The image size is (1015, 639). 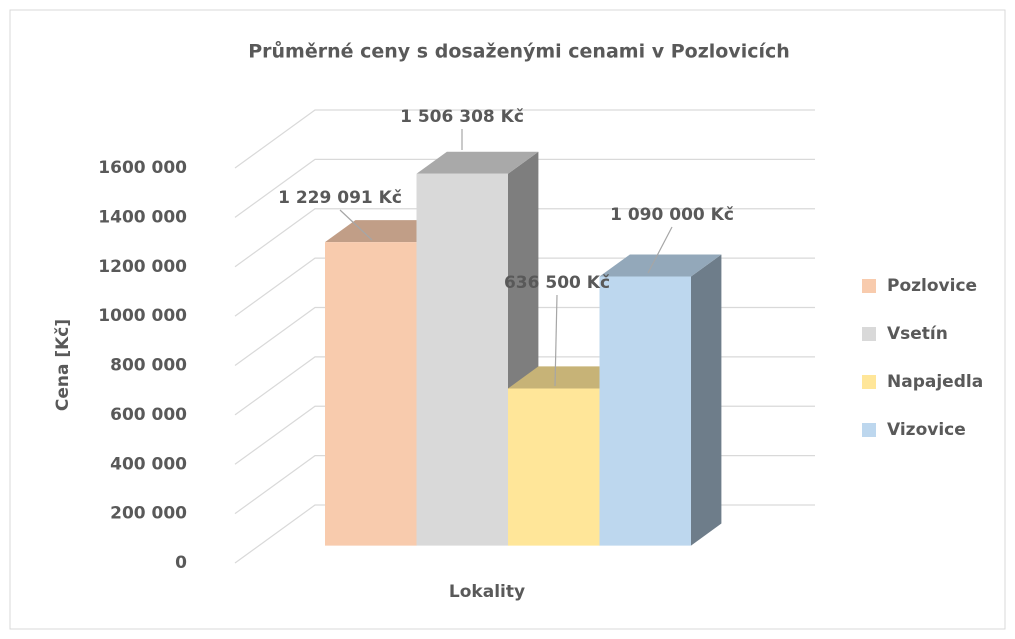 I want to click on y-tick-label: 600 000, so click(x=148, y=415).